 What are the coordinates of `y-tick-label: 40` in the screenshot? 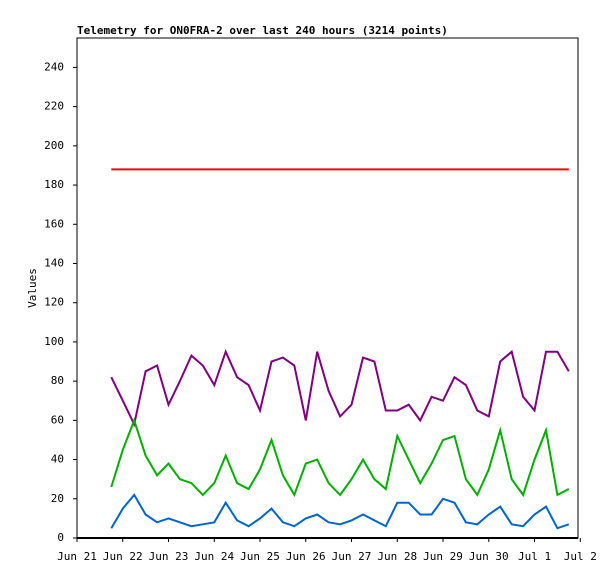 It's located at (57, 459).